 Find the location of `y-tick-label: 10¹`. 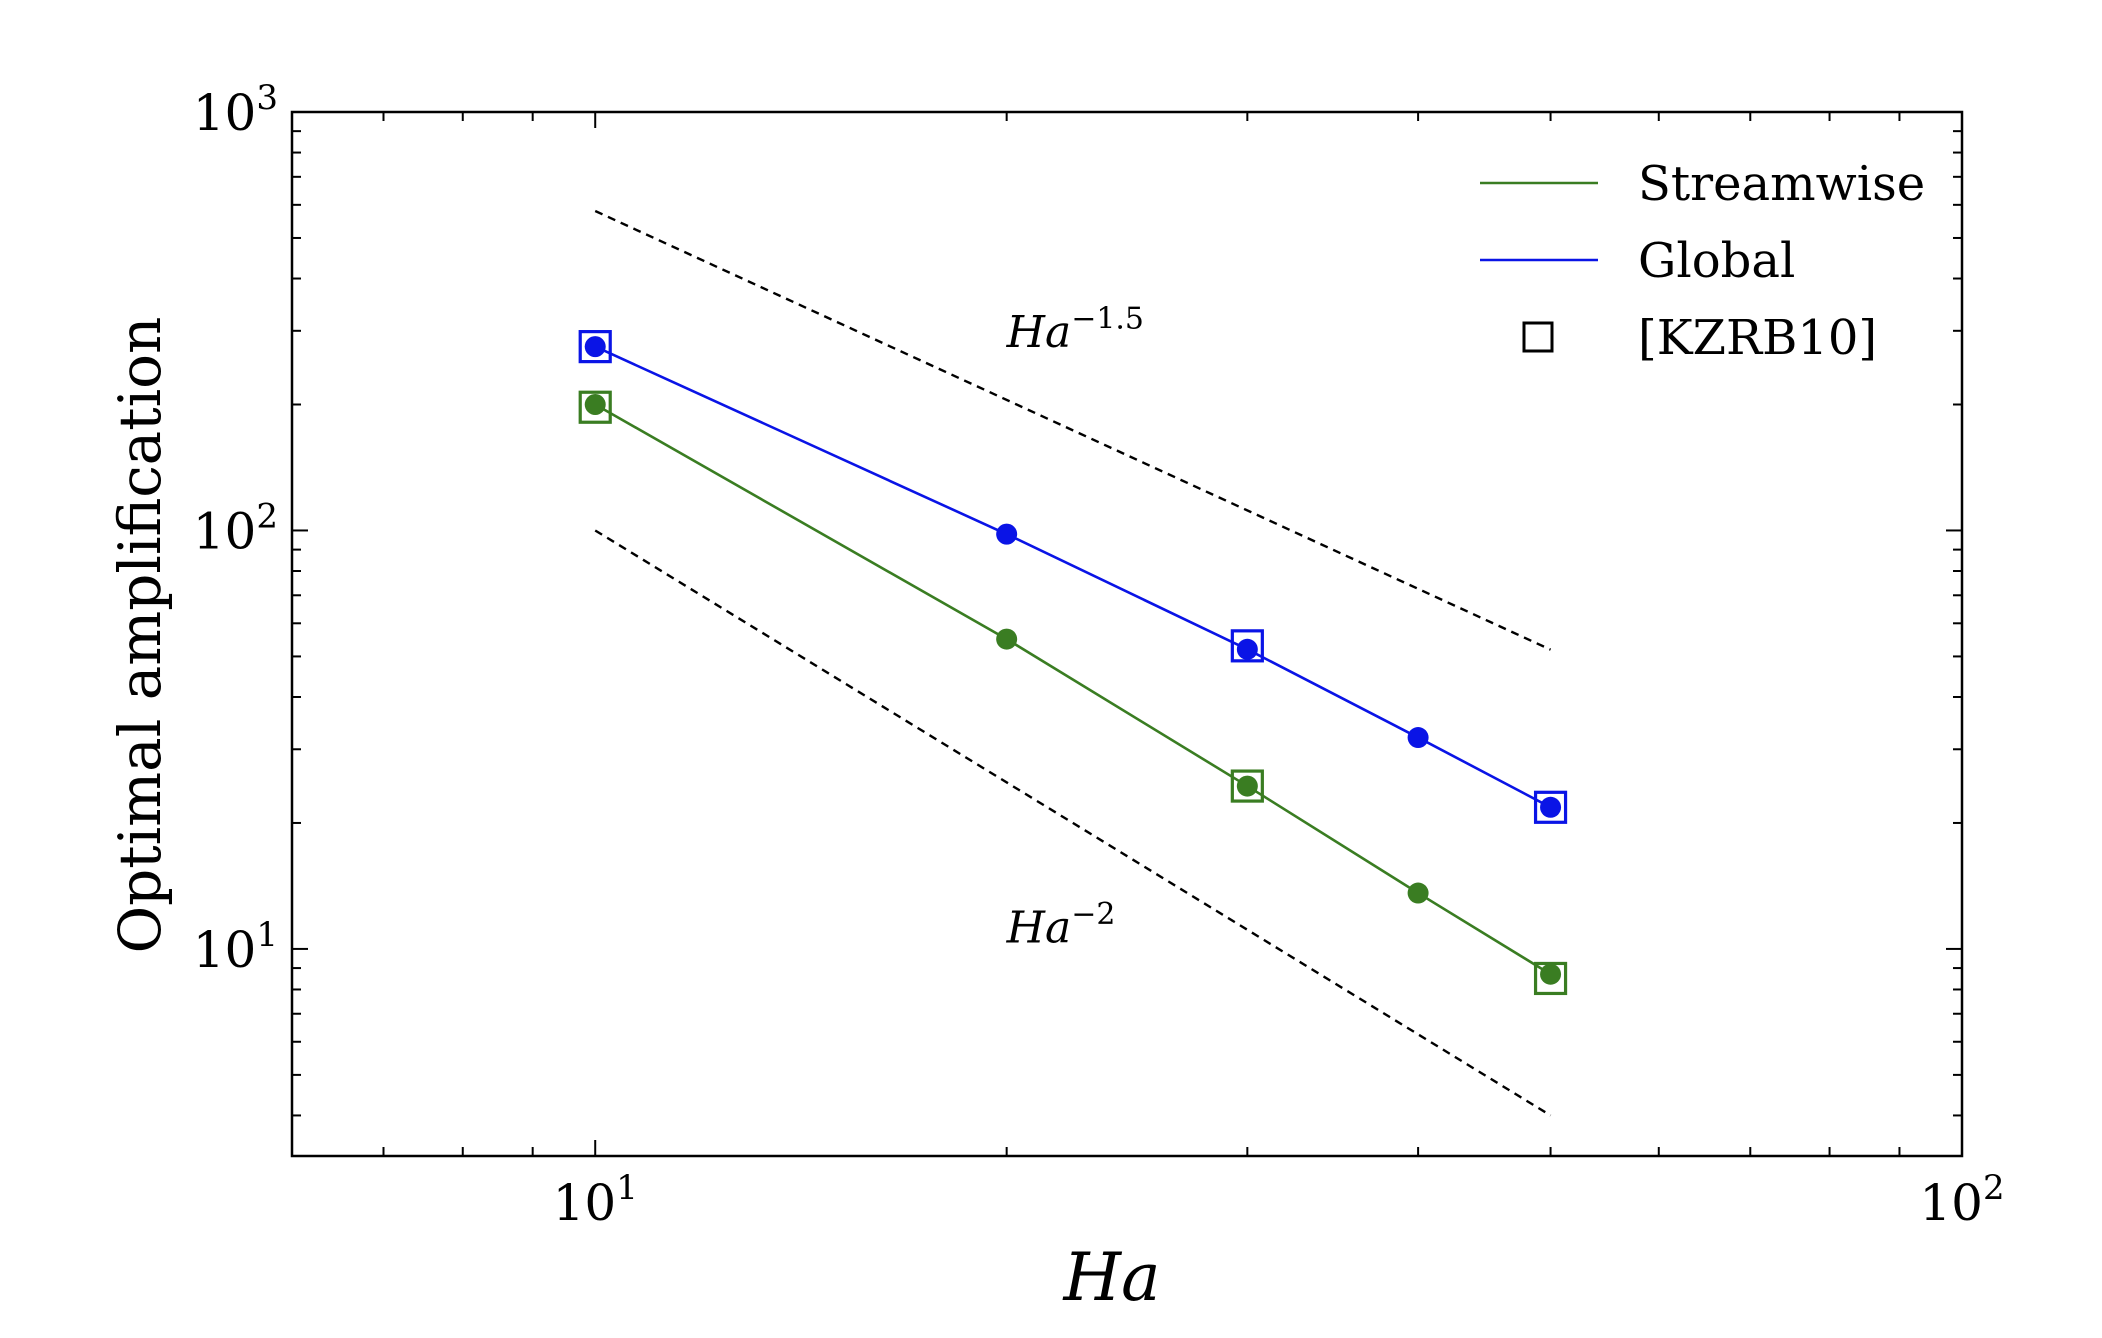

y-tick-label: 10¹ is located at coordinates (235, 947).